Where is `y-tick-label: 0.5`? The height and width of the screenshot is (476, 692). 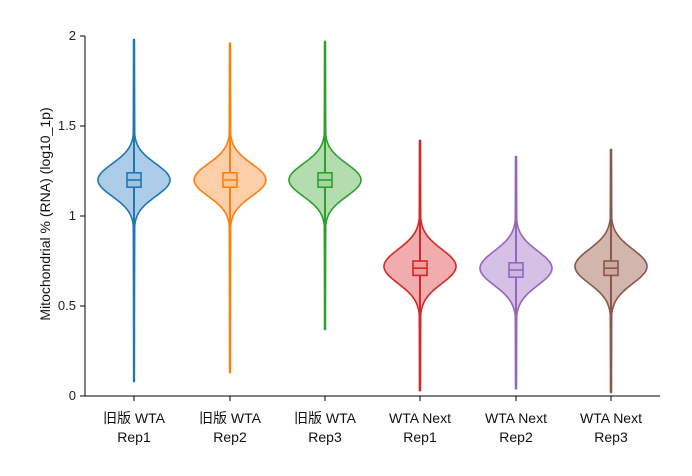
y-tick-label: 0.5 is located at coordinates (67, 305).